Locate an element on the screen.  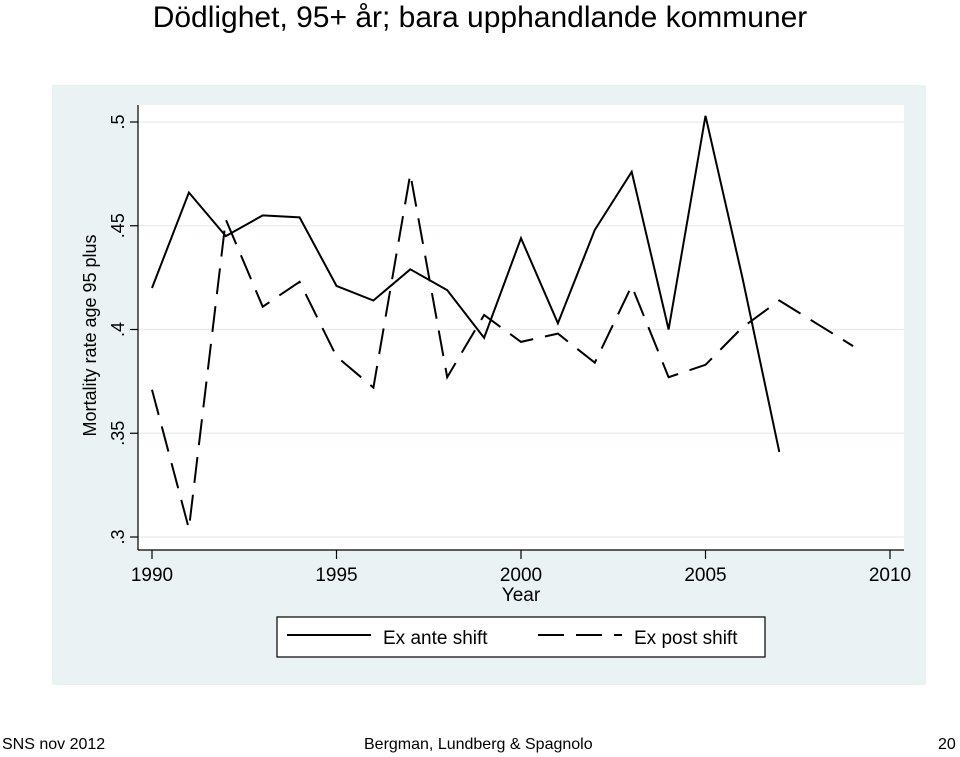
x-tick-label-0: 1990 is located at coordinates (152, 575).